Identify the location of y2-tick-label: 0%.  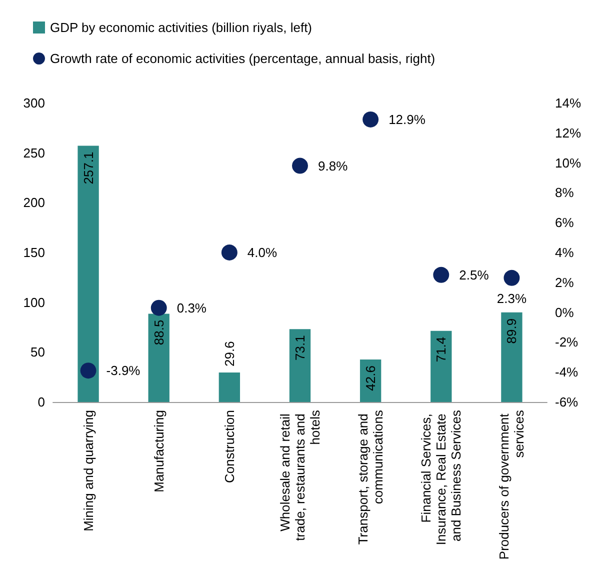
(564, 312).